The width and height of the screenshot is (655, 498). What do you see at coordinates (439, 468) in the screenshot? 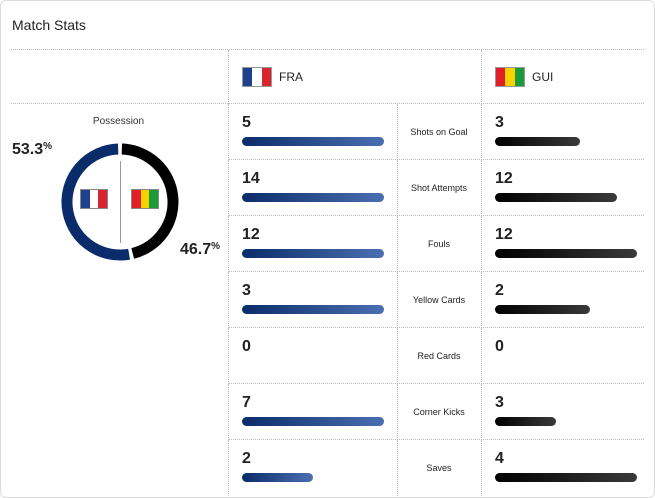
I see `stat-label: Saves` at bounding box center [439, 468].